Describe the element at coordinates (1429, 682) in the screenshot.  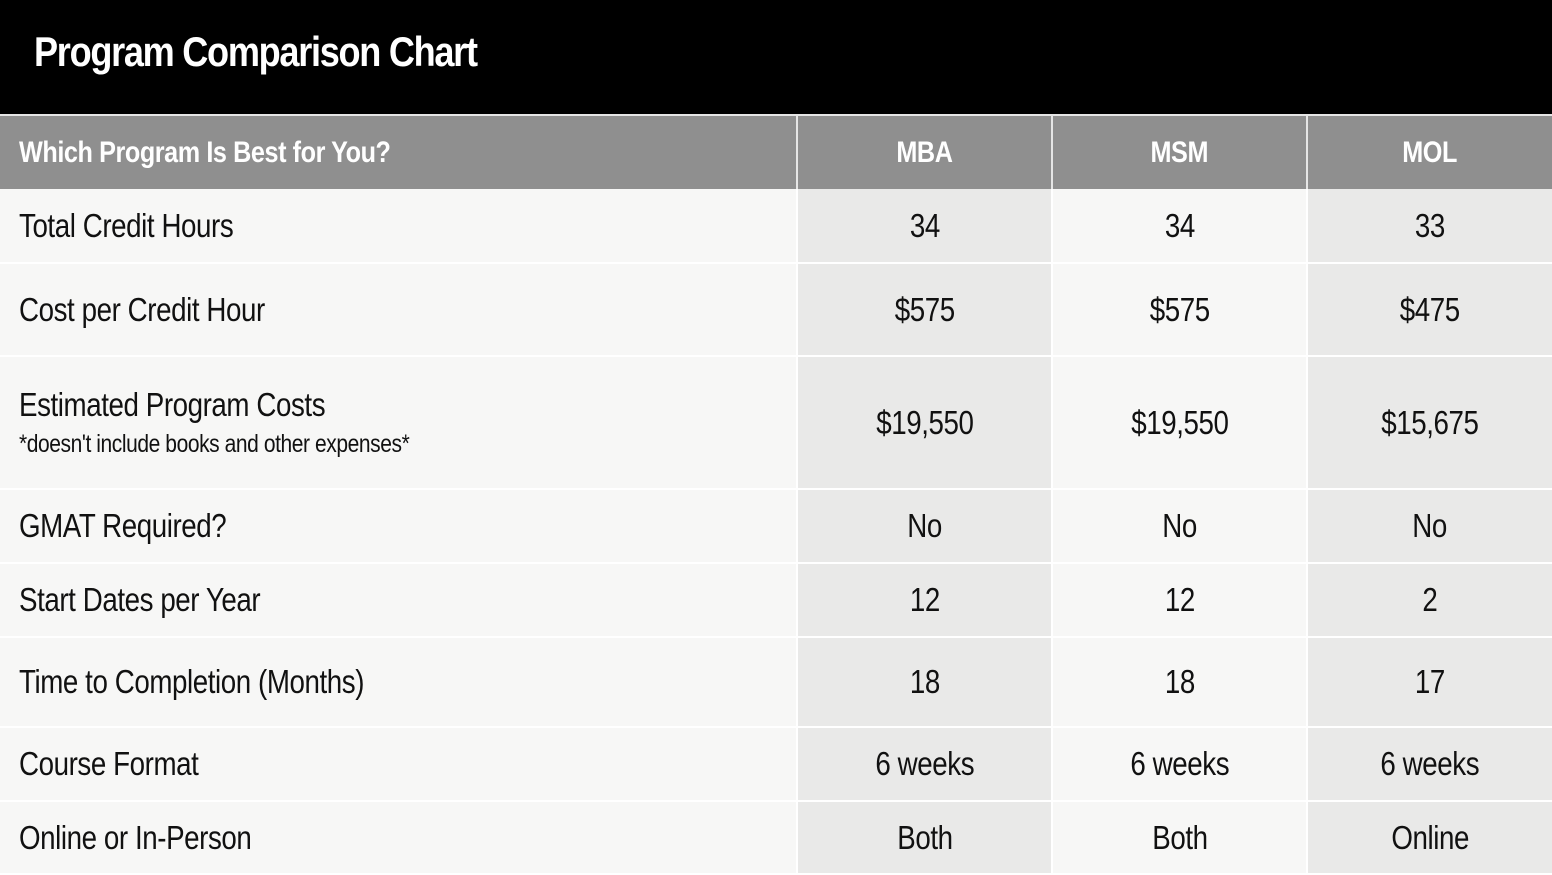
I see `cell-mol: 17` at that location.